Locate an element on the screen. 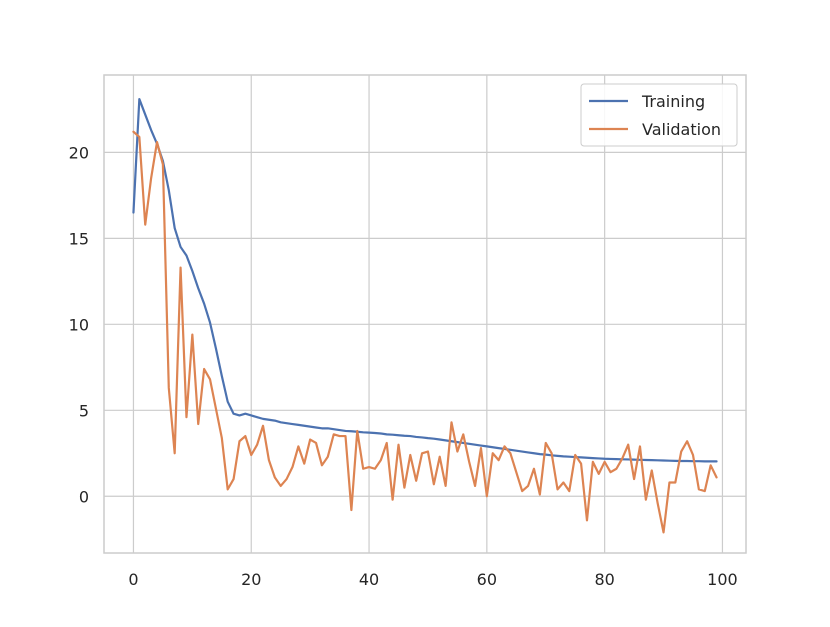 The height and width of the screenshot is (627, 830). x-tick-label: 40 is located at coordinates (369, 579).